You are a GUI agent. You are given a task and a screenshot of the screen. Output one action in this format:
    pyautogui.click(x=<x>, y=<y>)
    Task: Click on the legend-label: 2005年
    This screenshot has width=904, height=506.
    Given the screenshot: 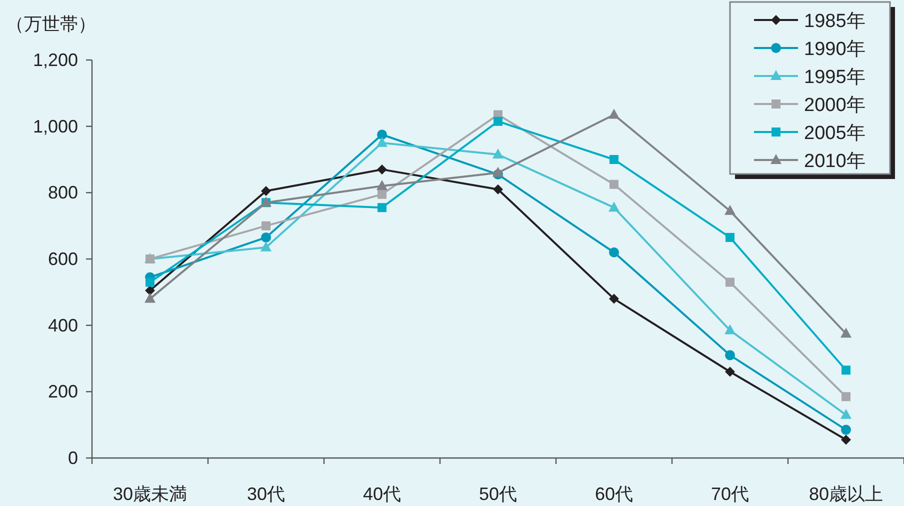 What is the action you would take?
    pyautogui.click(x=835, y=133)
    